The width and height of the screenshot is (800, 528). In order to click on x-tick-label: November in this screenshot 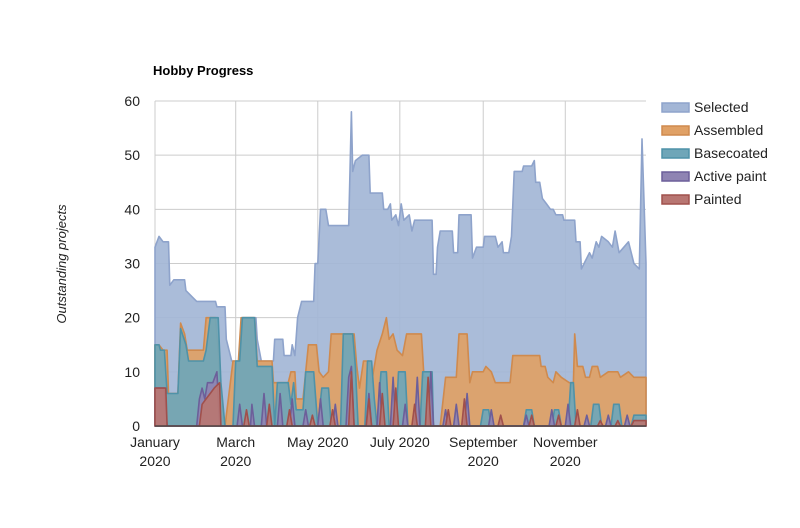, I will do `click(565, 442)`.